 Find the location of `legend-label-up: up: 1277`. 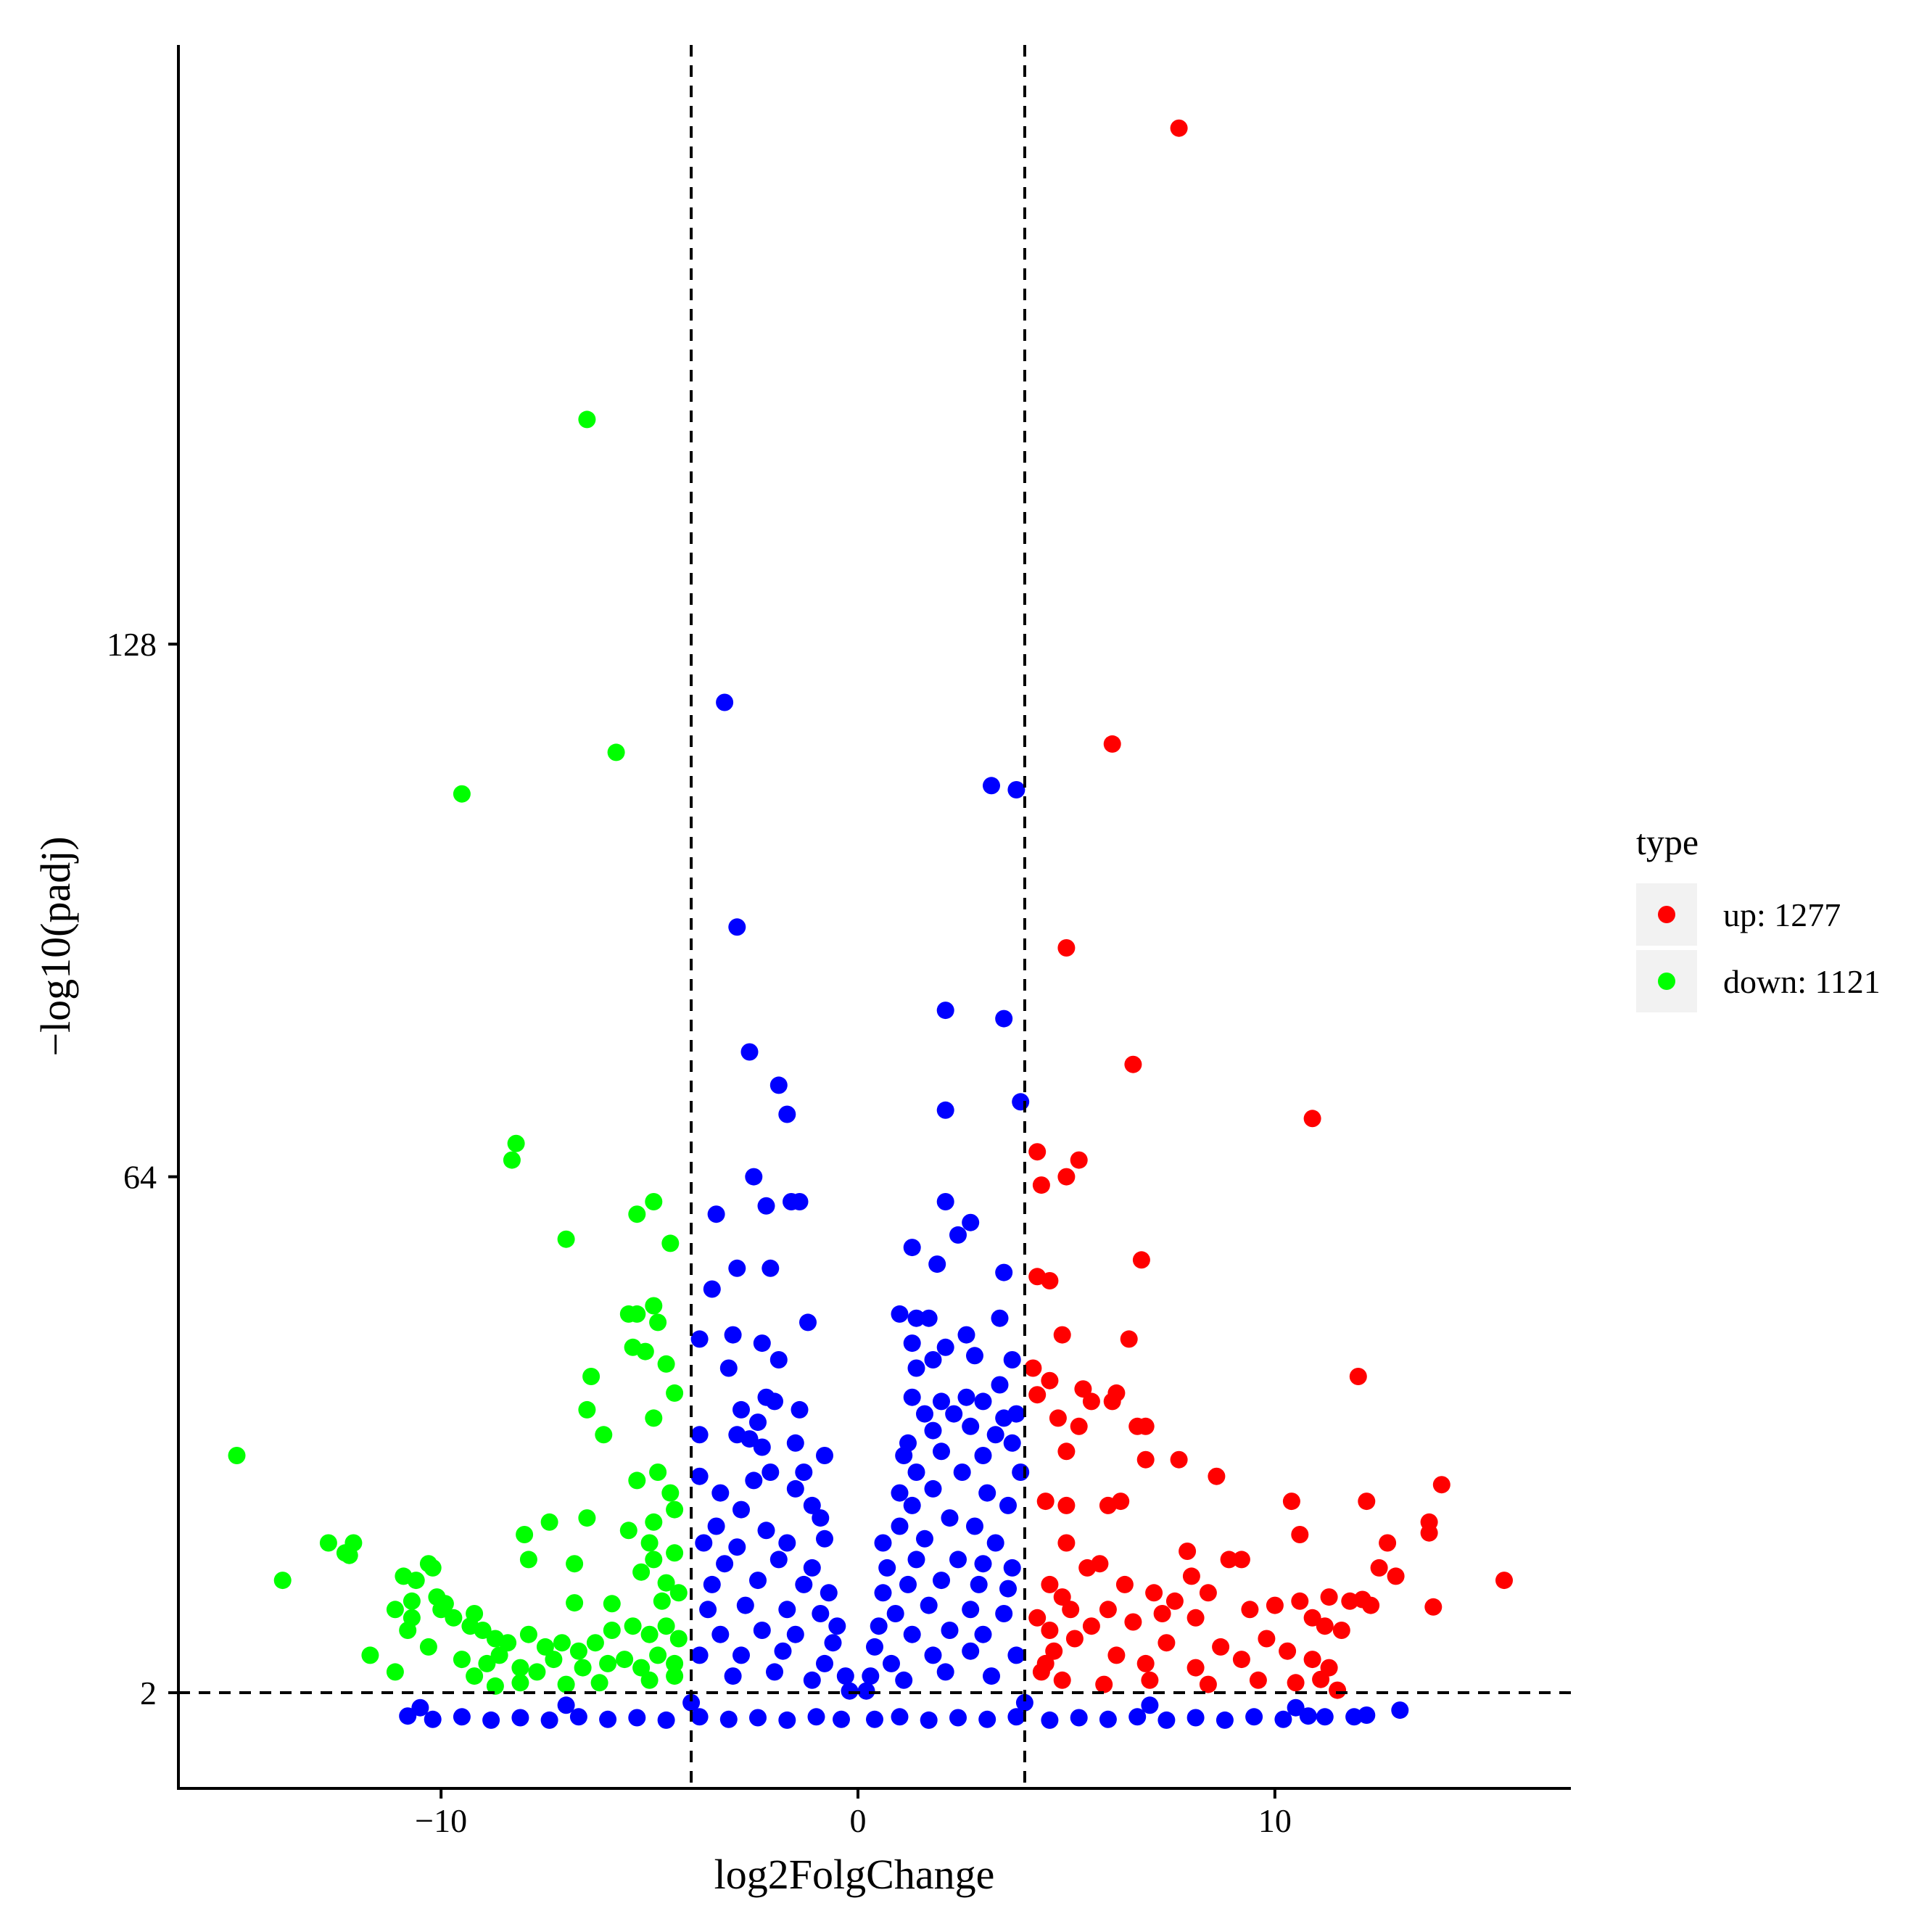

legend-label-up: up: 1277 is located at coordinates (1782, 914).